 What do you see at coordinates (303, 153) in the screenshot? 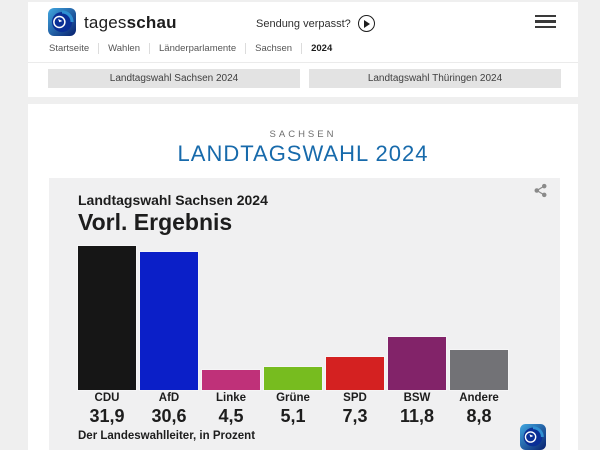
I see `page-title: LANDTAGSWAHL 2024` at bounding box center [303, 153].